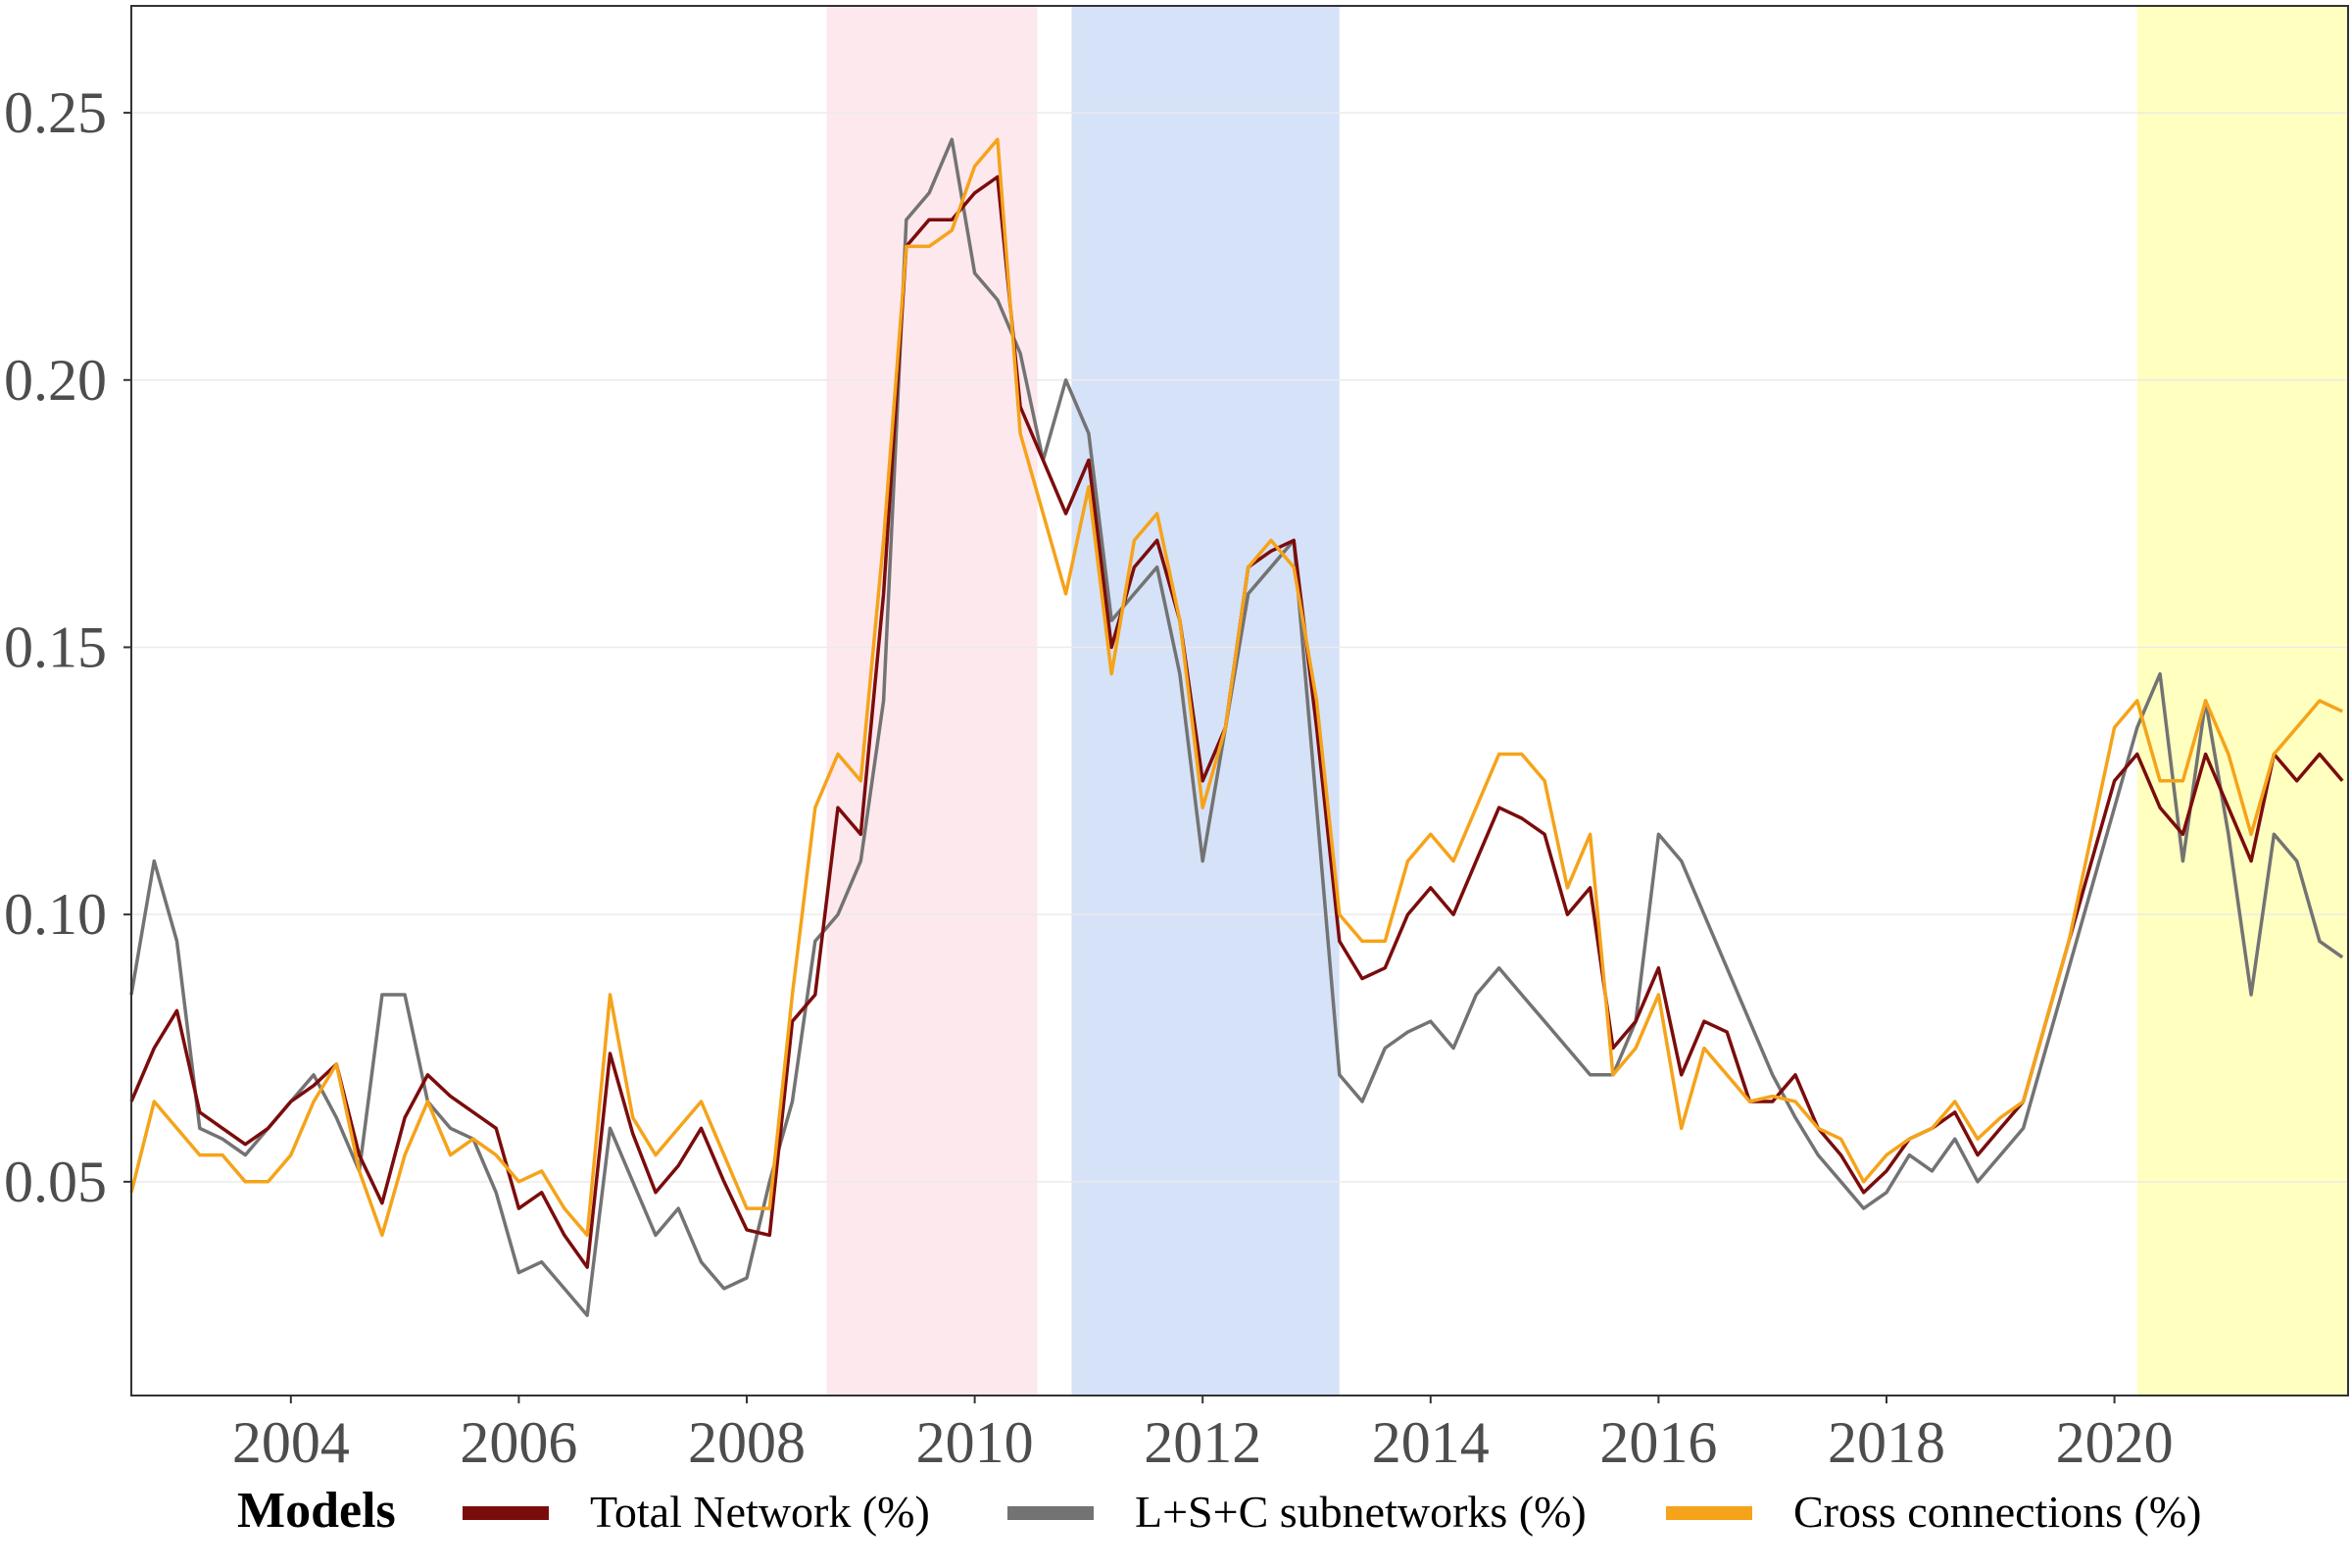 The image size is (2352, 1568). I want to click on x-tick-label: 2016, so click(1658, 1442).